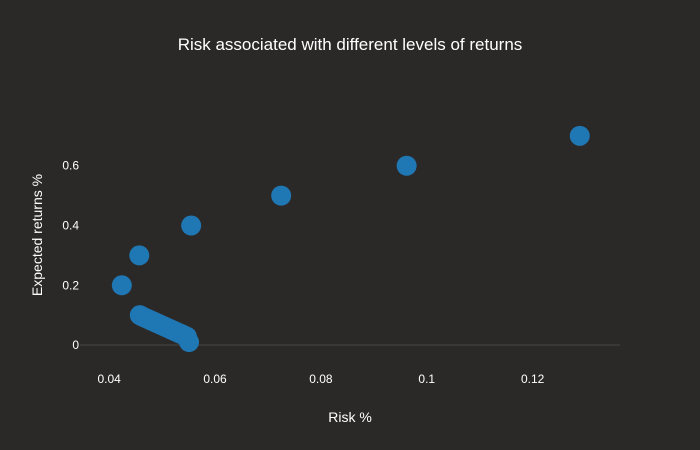 The image size is (700, 450). Describe the element at coordinates (70, 166) in the screenshot. I see `y-tick-label: 0.6` at that location.